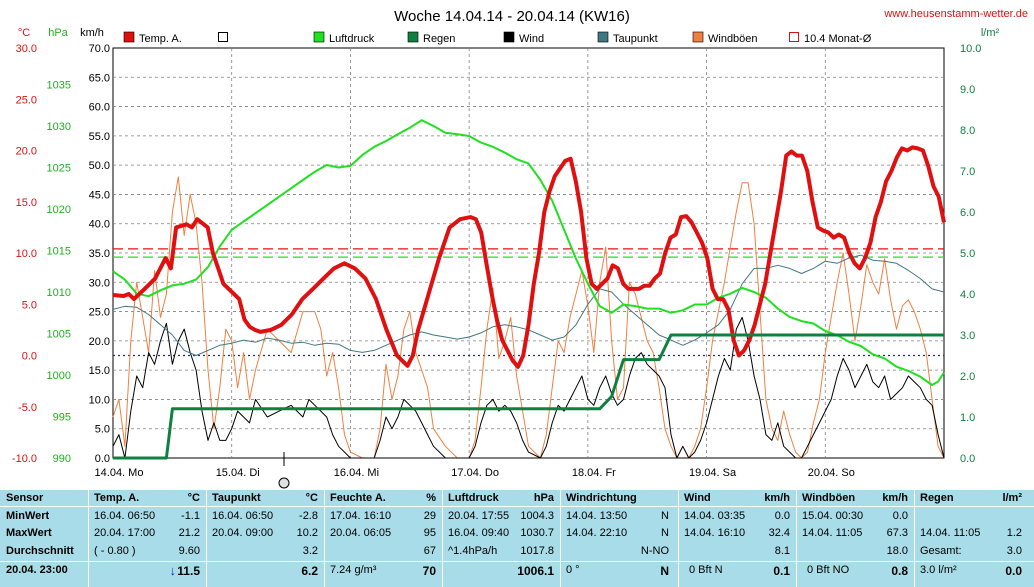 This screenshot has height=587, width=1034. What do you see at coordinates (310, 551) in the screenshot?
I see `dew-avg-value: 3.2` at bounding box center [310, 551].